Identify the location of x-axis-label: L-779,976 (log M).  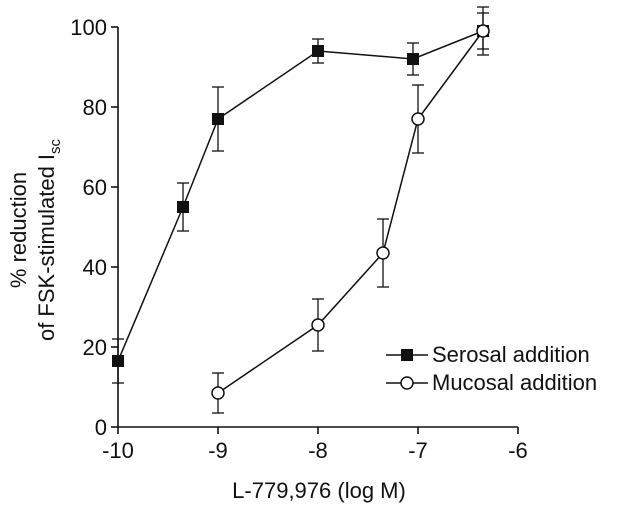
(319, 490).